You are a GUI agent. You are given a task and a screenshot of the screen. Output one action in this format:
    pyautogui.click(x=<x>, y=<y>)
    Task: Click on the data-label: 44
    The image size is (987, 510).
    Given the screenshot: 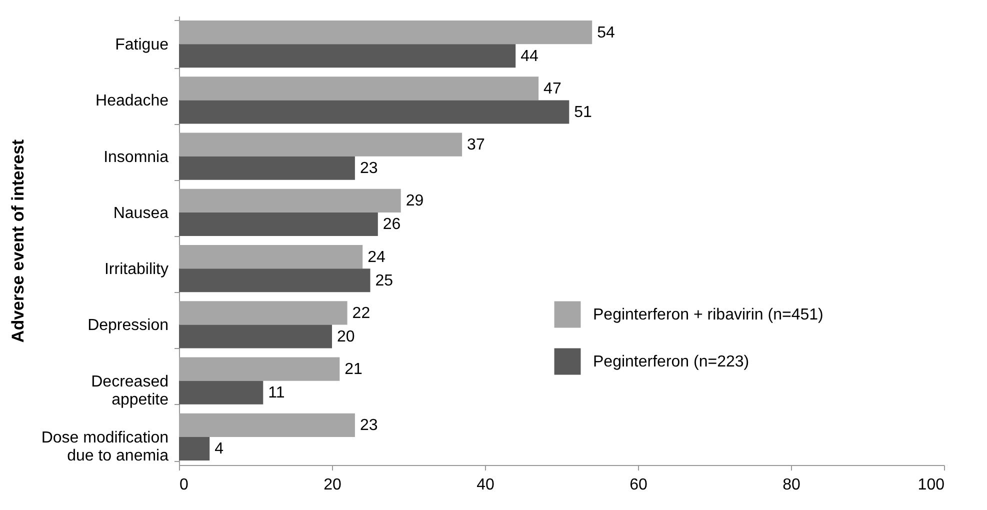 What is the action you would take?
    pyautogui.click(x=529, y=56)
    